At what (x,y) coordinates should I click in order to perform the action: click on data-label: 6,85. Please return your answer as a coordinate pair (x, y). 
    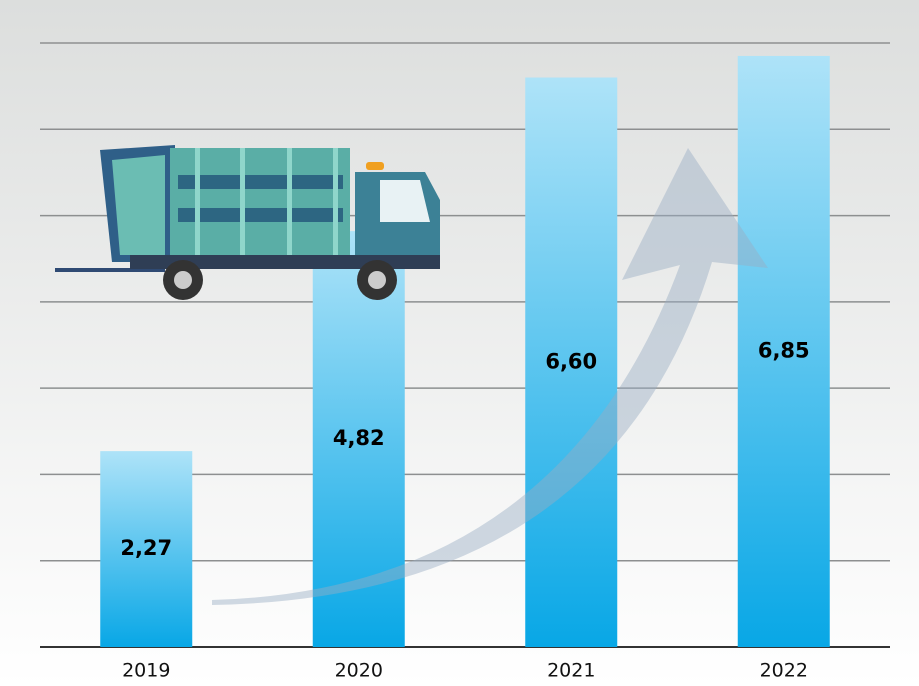
    Looking at the image, I should click on (784, 350).